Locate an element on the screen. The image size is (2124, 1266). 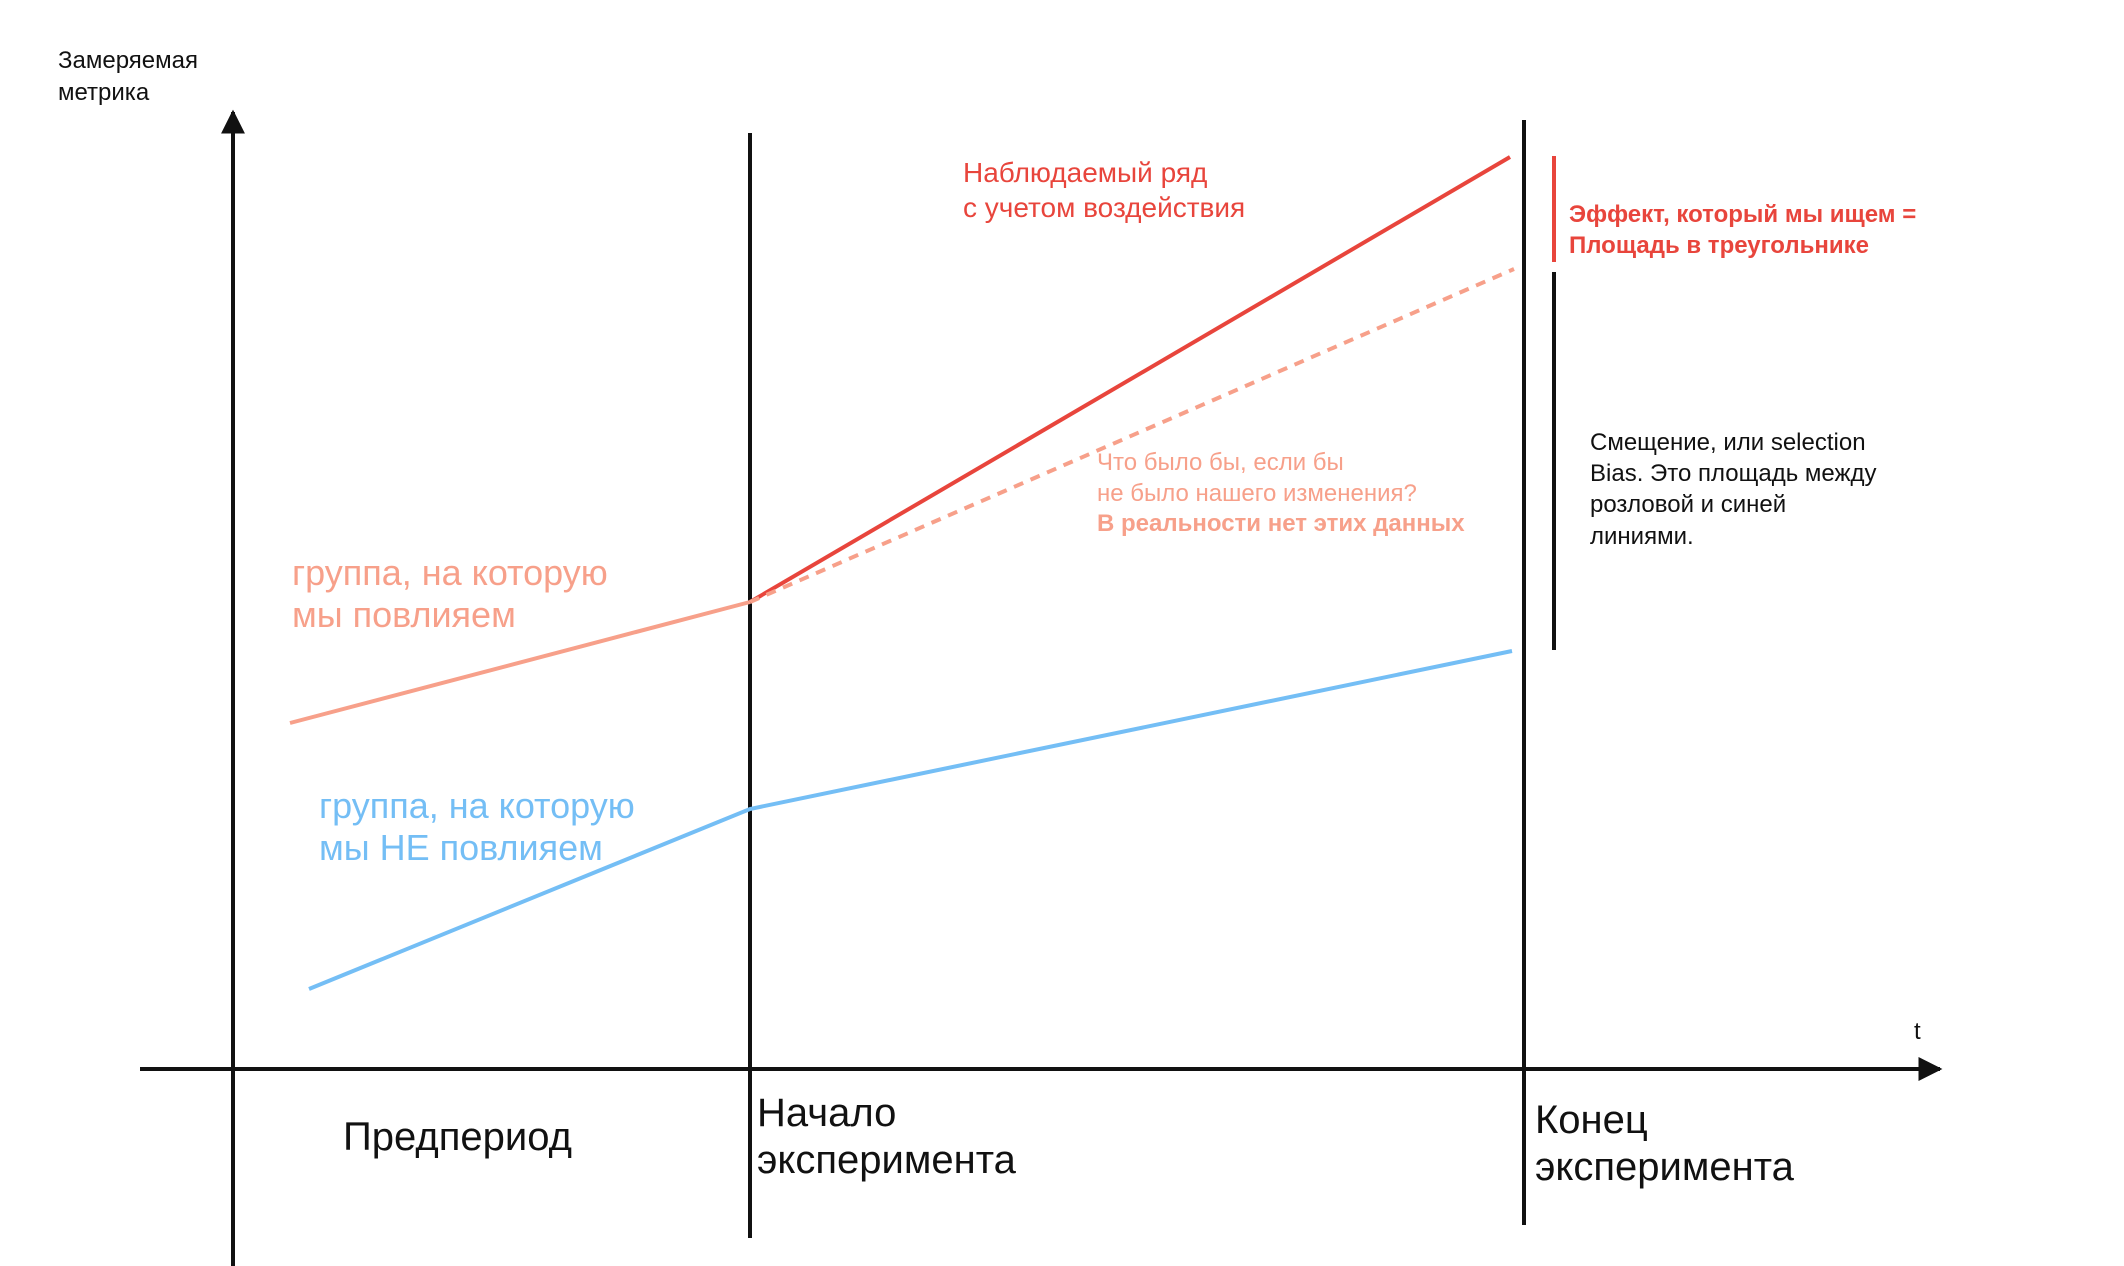
observed-line is located at coordinates (1130, 379).